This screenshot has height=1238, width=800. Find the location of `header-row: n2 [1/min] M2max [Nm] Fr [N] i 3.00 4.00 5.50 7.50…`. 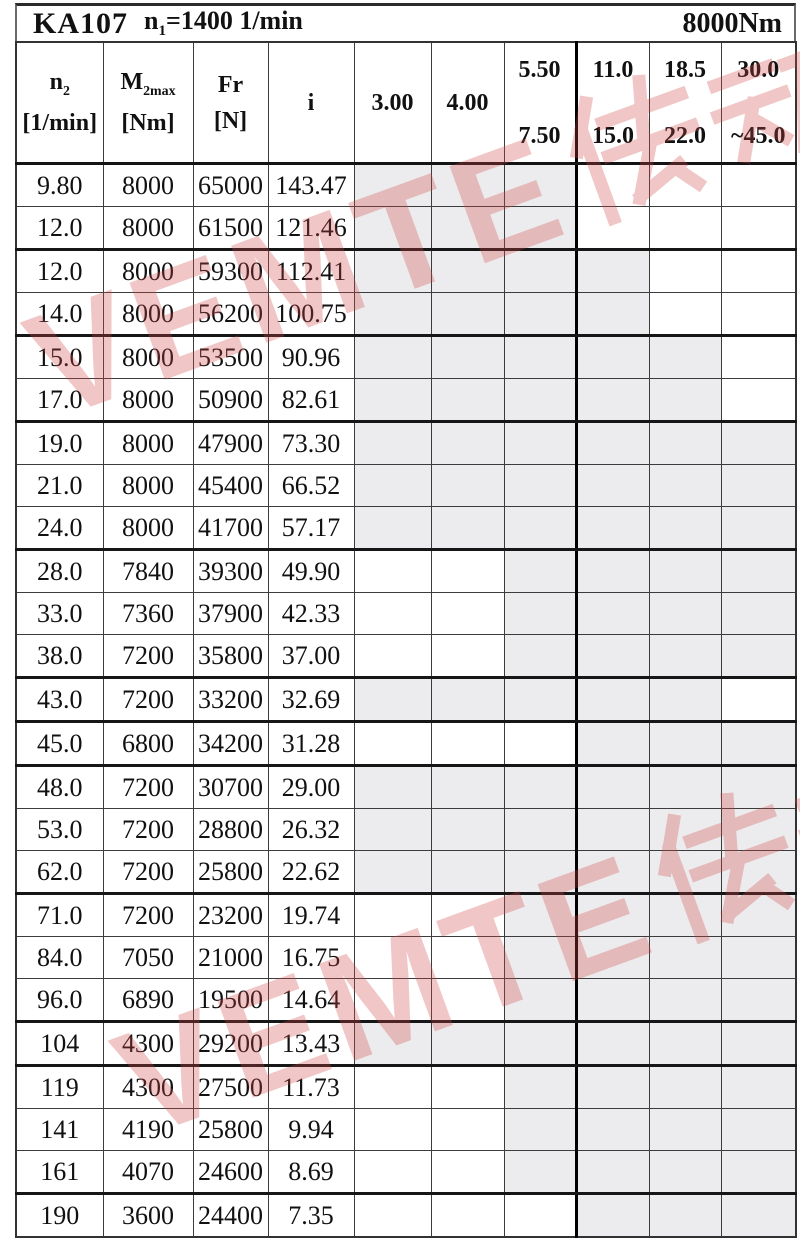

header-row: n2 [1/min] M2max [Nm] Fr [N] i 3.00 4.00 5.50 7.50… is located at coordinates (406, 103).